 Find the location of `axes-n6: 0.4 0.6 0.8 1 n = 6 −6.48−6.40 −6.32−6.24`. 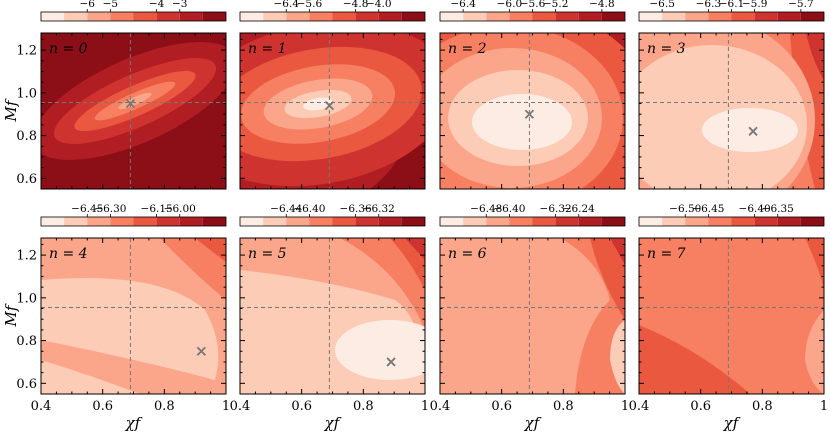

axes-n6: 0.4 0.6 0.8 1 n = 6 −6.48−6.40 −6.32−6.24 is located at coordinates (529, 308).